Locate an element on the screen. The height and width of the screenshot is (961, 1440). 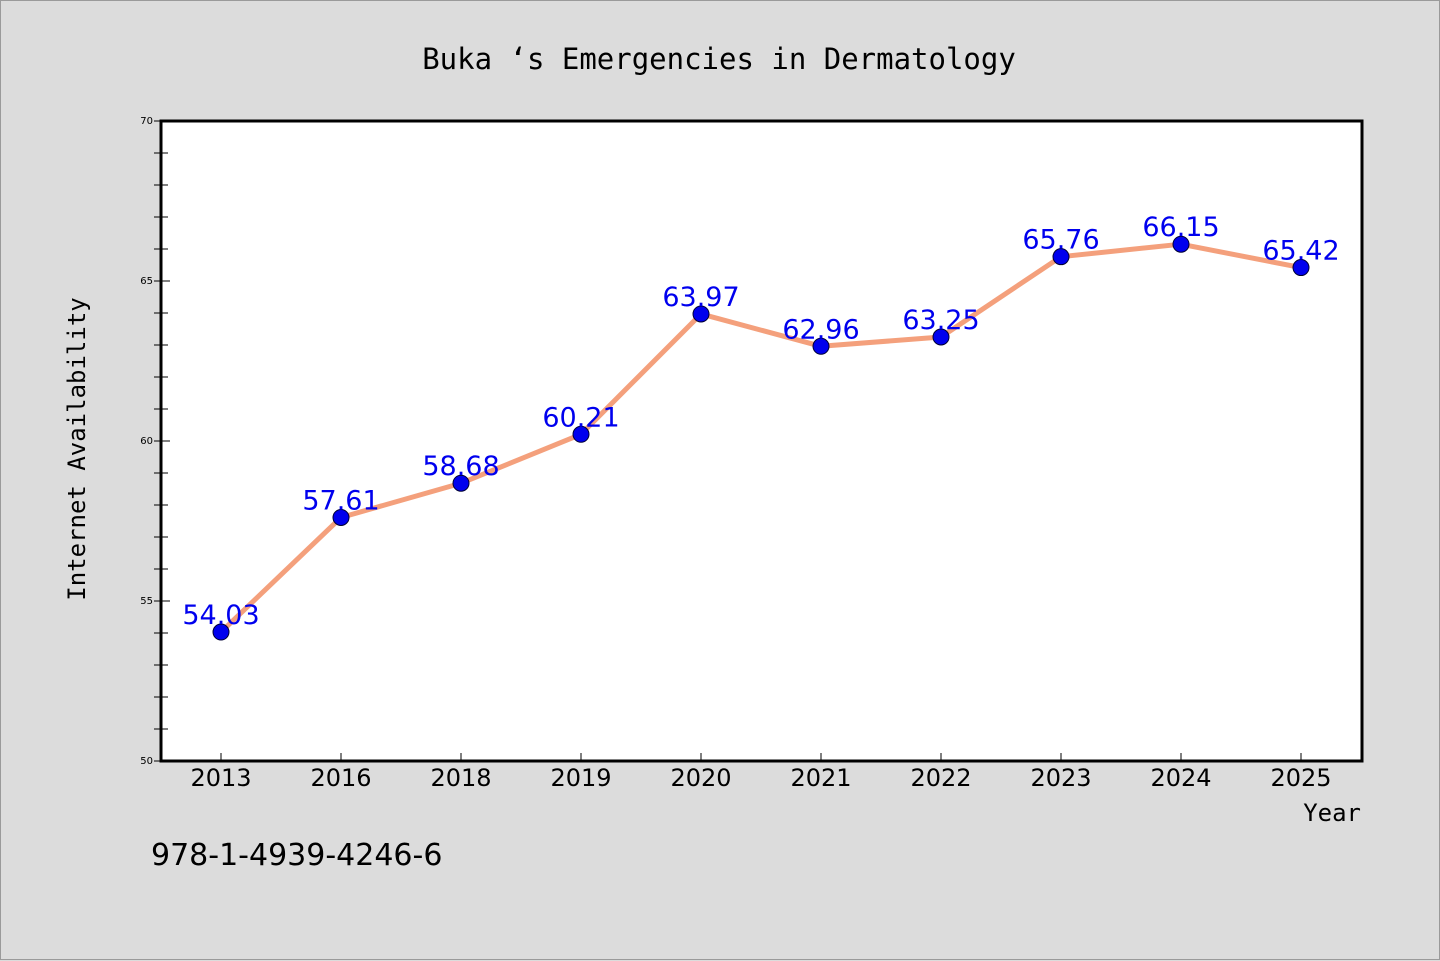
x-tick-label: 2023 is located at coordinates (1060, 778).